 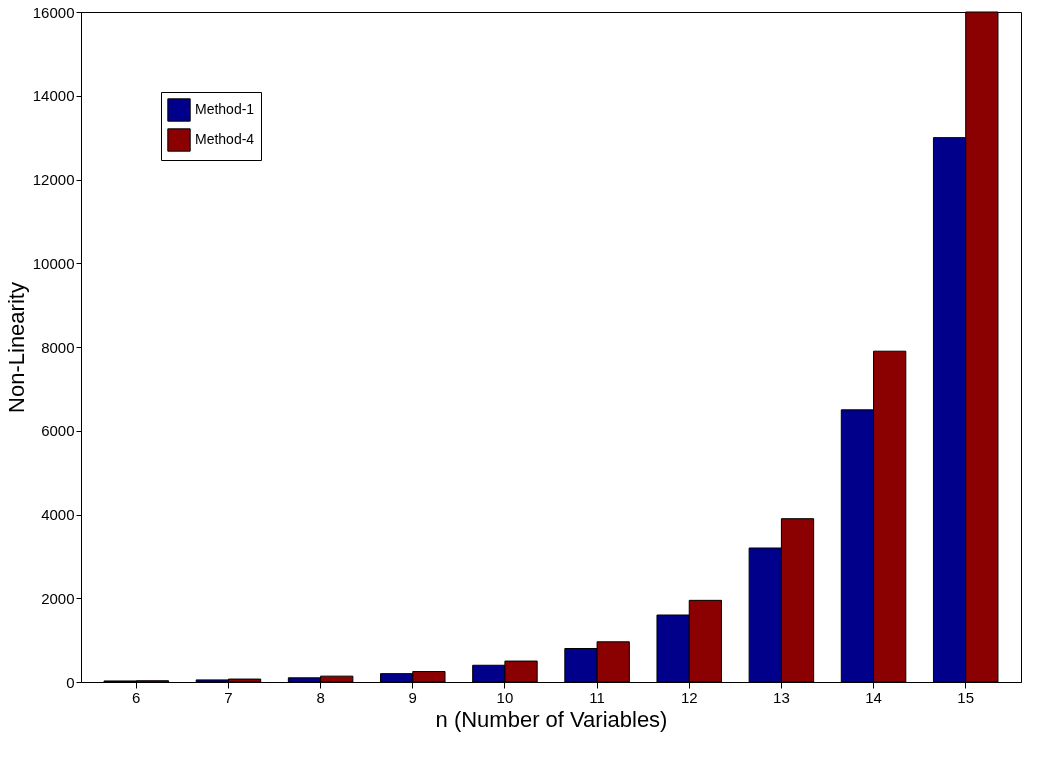 I want to click on x-tick-label: 13, so click(x=781, y=697).